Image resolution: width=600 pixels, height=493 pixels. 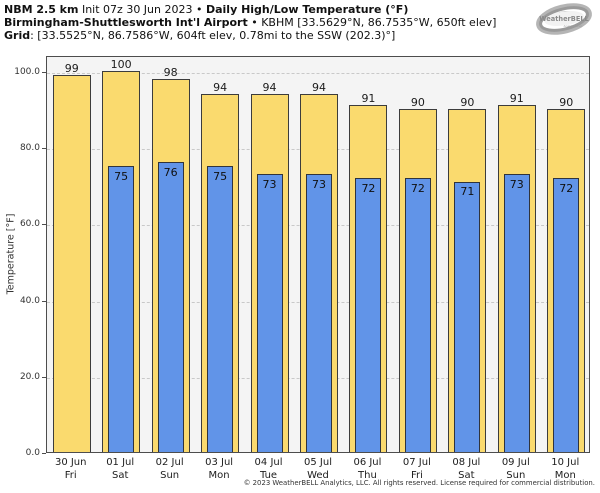 What do you see at coordinates (29, 300) in the screenshot?
I see `y-tick-label: 40.0` at bounding box center [29, 300].